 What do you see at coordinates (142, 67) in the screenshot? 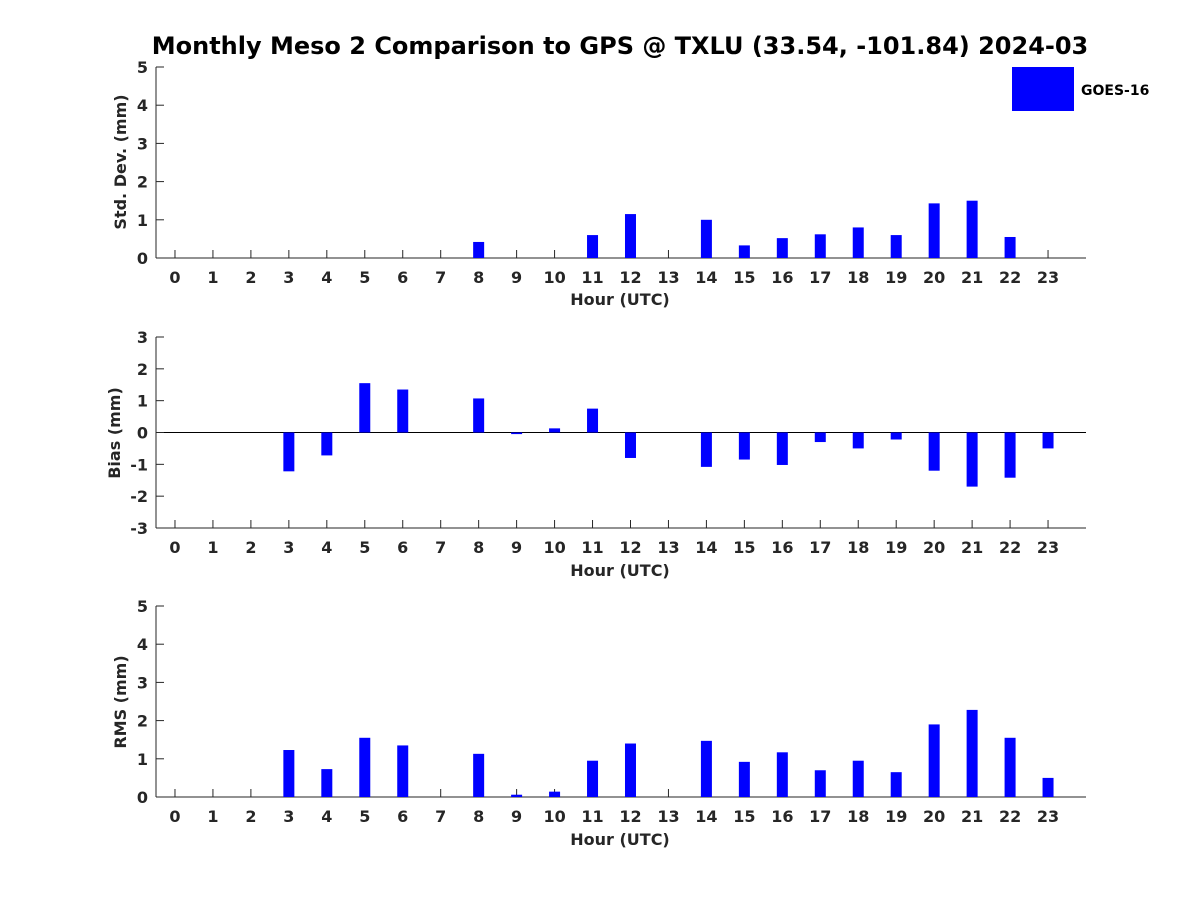
I see `std-dev-ytick-label: 5` at bounding box center [142, 67].